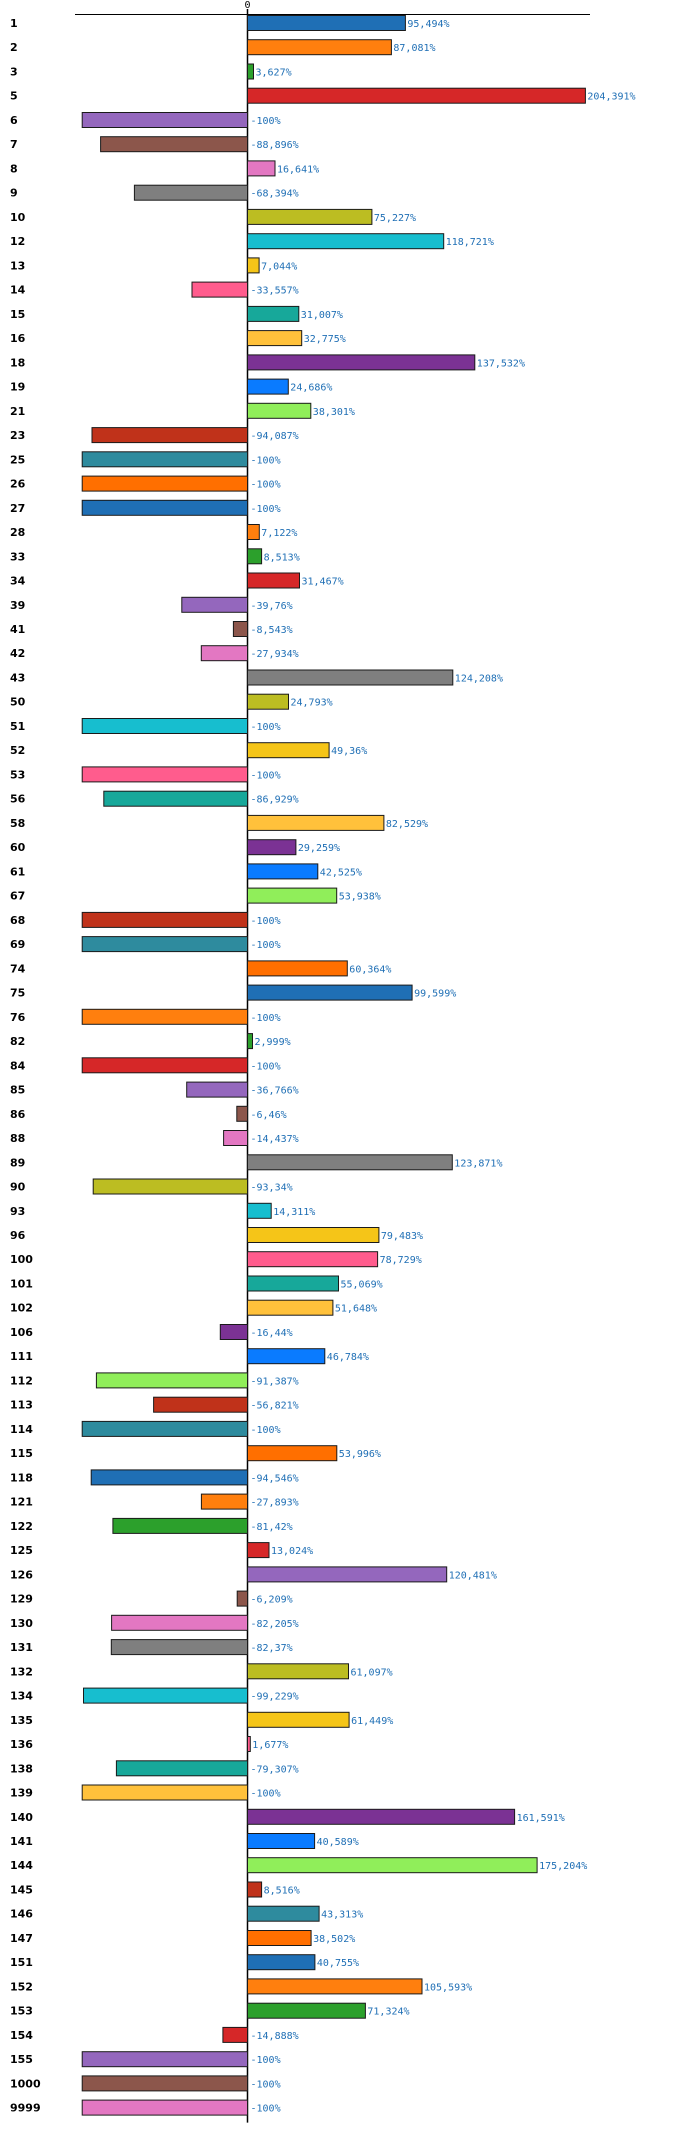  I want to click on category-label-18: 18, so click(17, 362).